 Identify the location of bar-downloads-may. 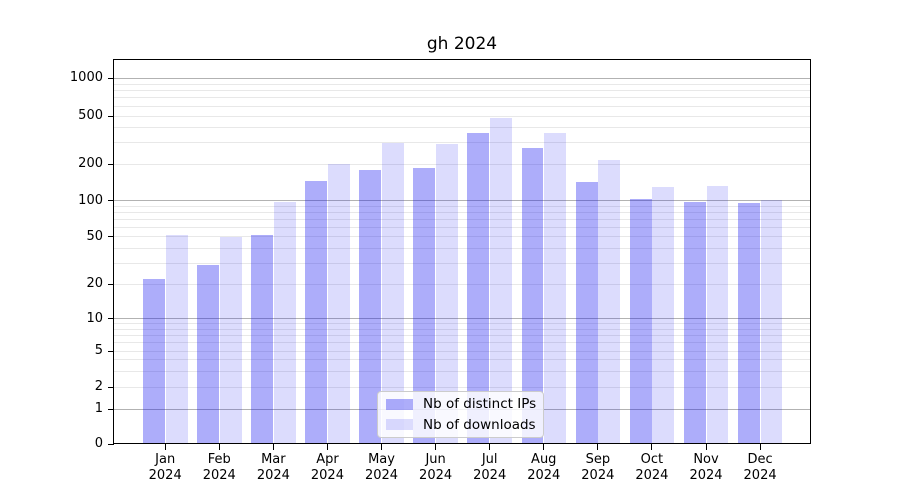
(393, 293).